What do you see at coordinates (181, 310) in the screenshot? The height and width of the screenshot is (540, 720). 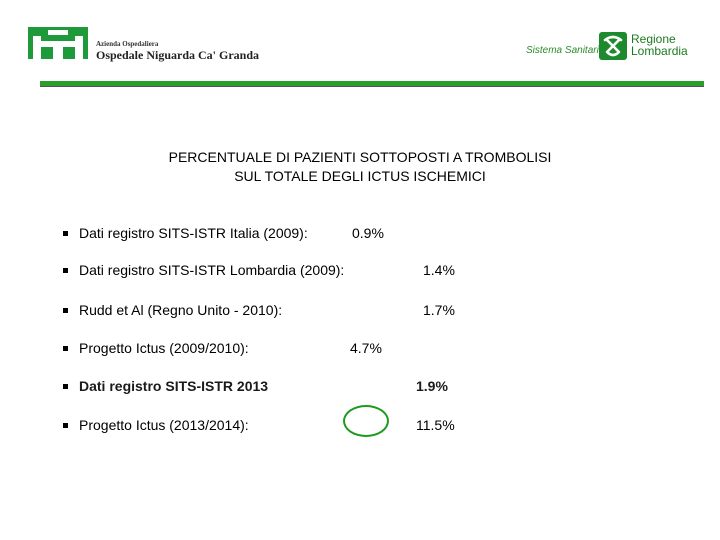 I see `list-item-label: Rudd et Al (Regno Unito - 2010):` at bounding box center [181, 310].